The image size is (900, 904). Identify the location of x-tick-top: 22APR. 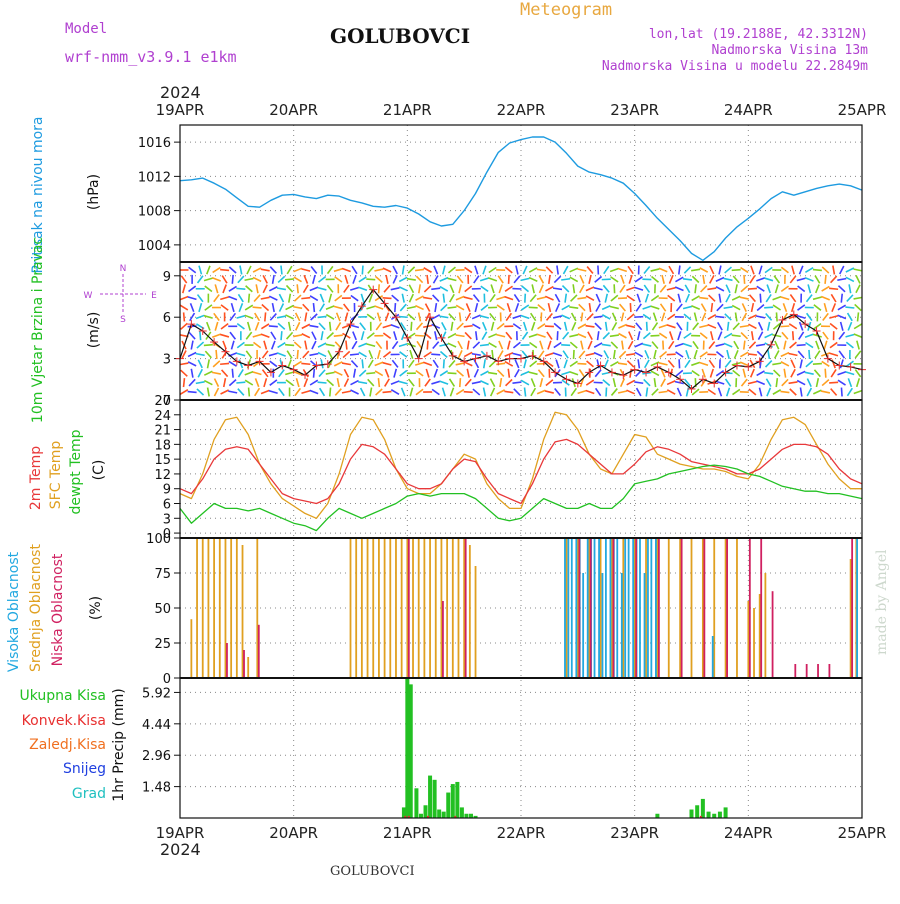
(521, 110).